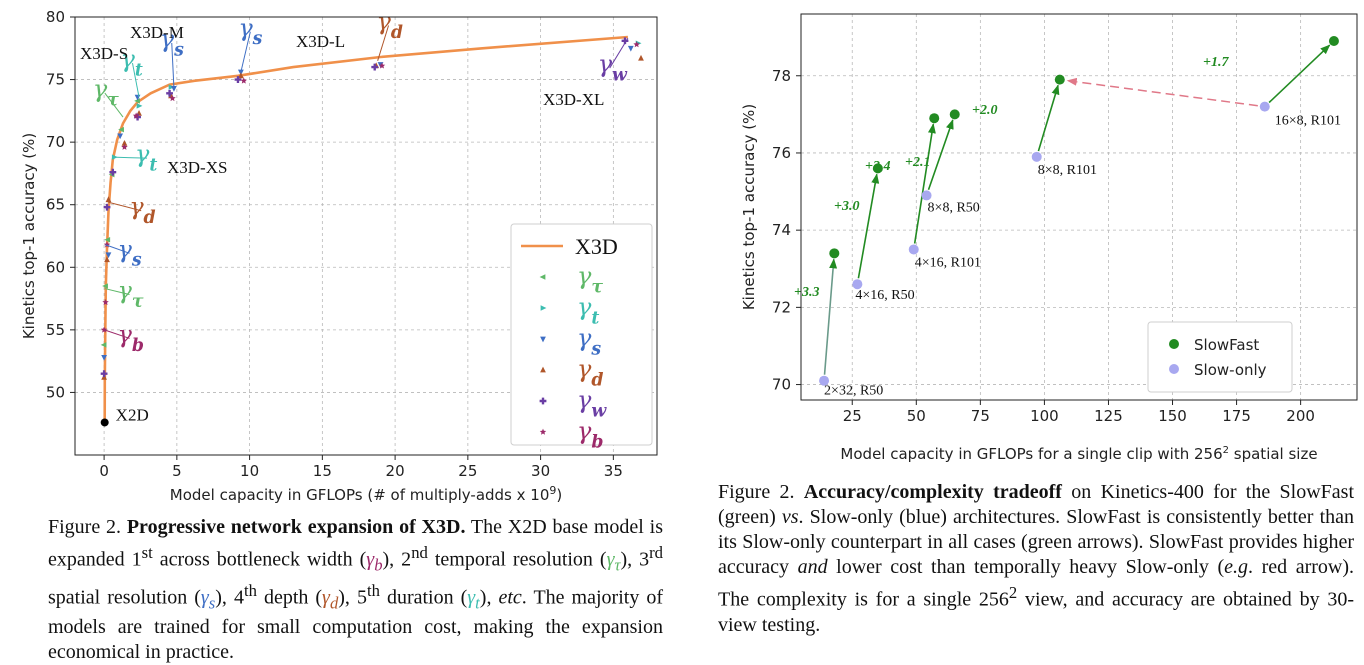 This screenshot has height=665, width=1364. What do you see at coordinates (1226, 345) in the screenshot?
I see `legend-label: SlowFast` at bounding box center [1226, 345].